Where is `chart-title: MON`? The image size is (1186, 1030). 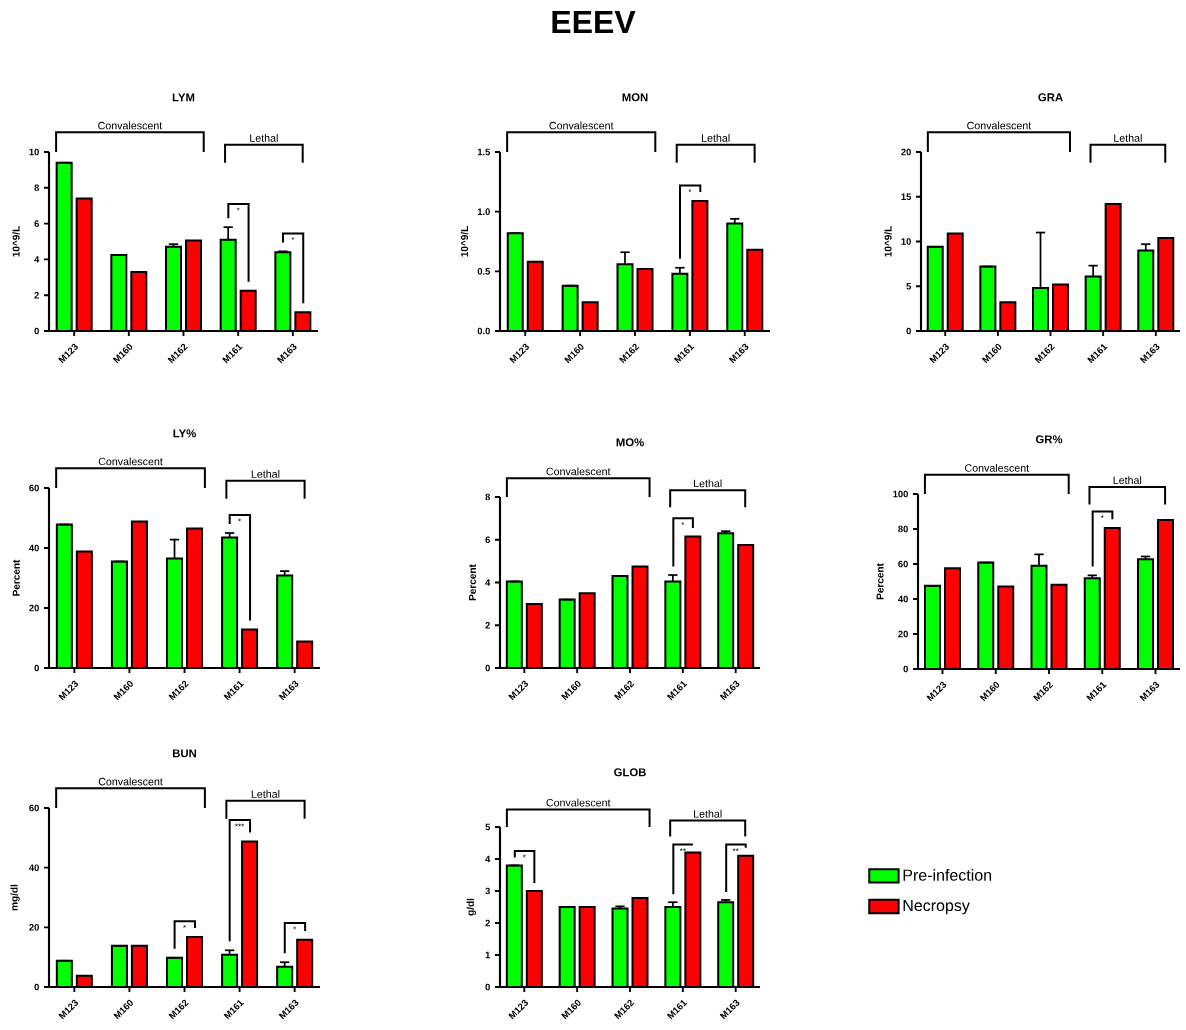 chart-title: MON is located at coordinates (635, 97).